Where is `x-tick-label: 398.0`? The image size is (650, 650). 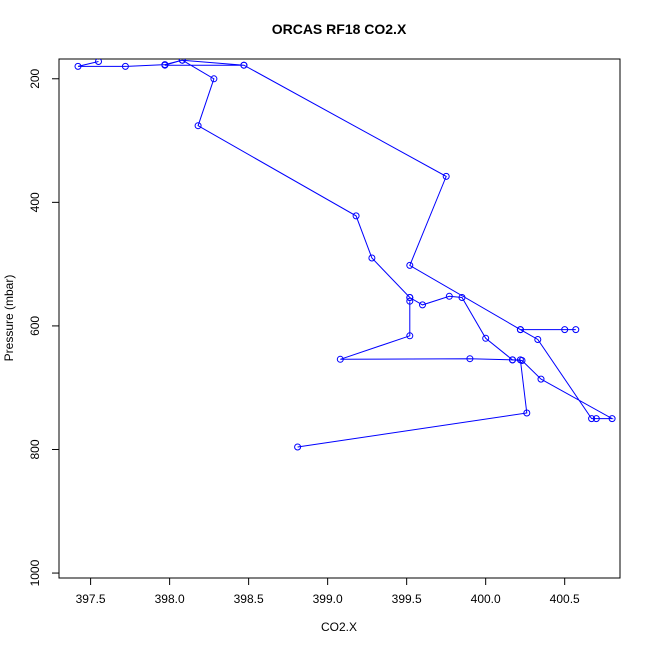 x-tick-label: 398.0 is located at coordinates (170, 599).